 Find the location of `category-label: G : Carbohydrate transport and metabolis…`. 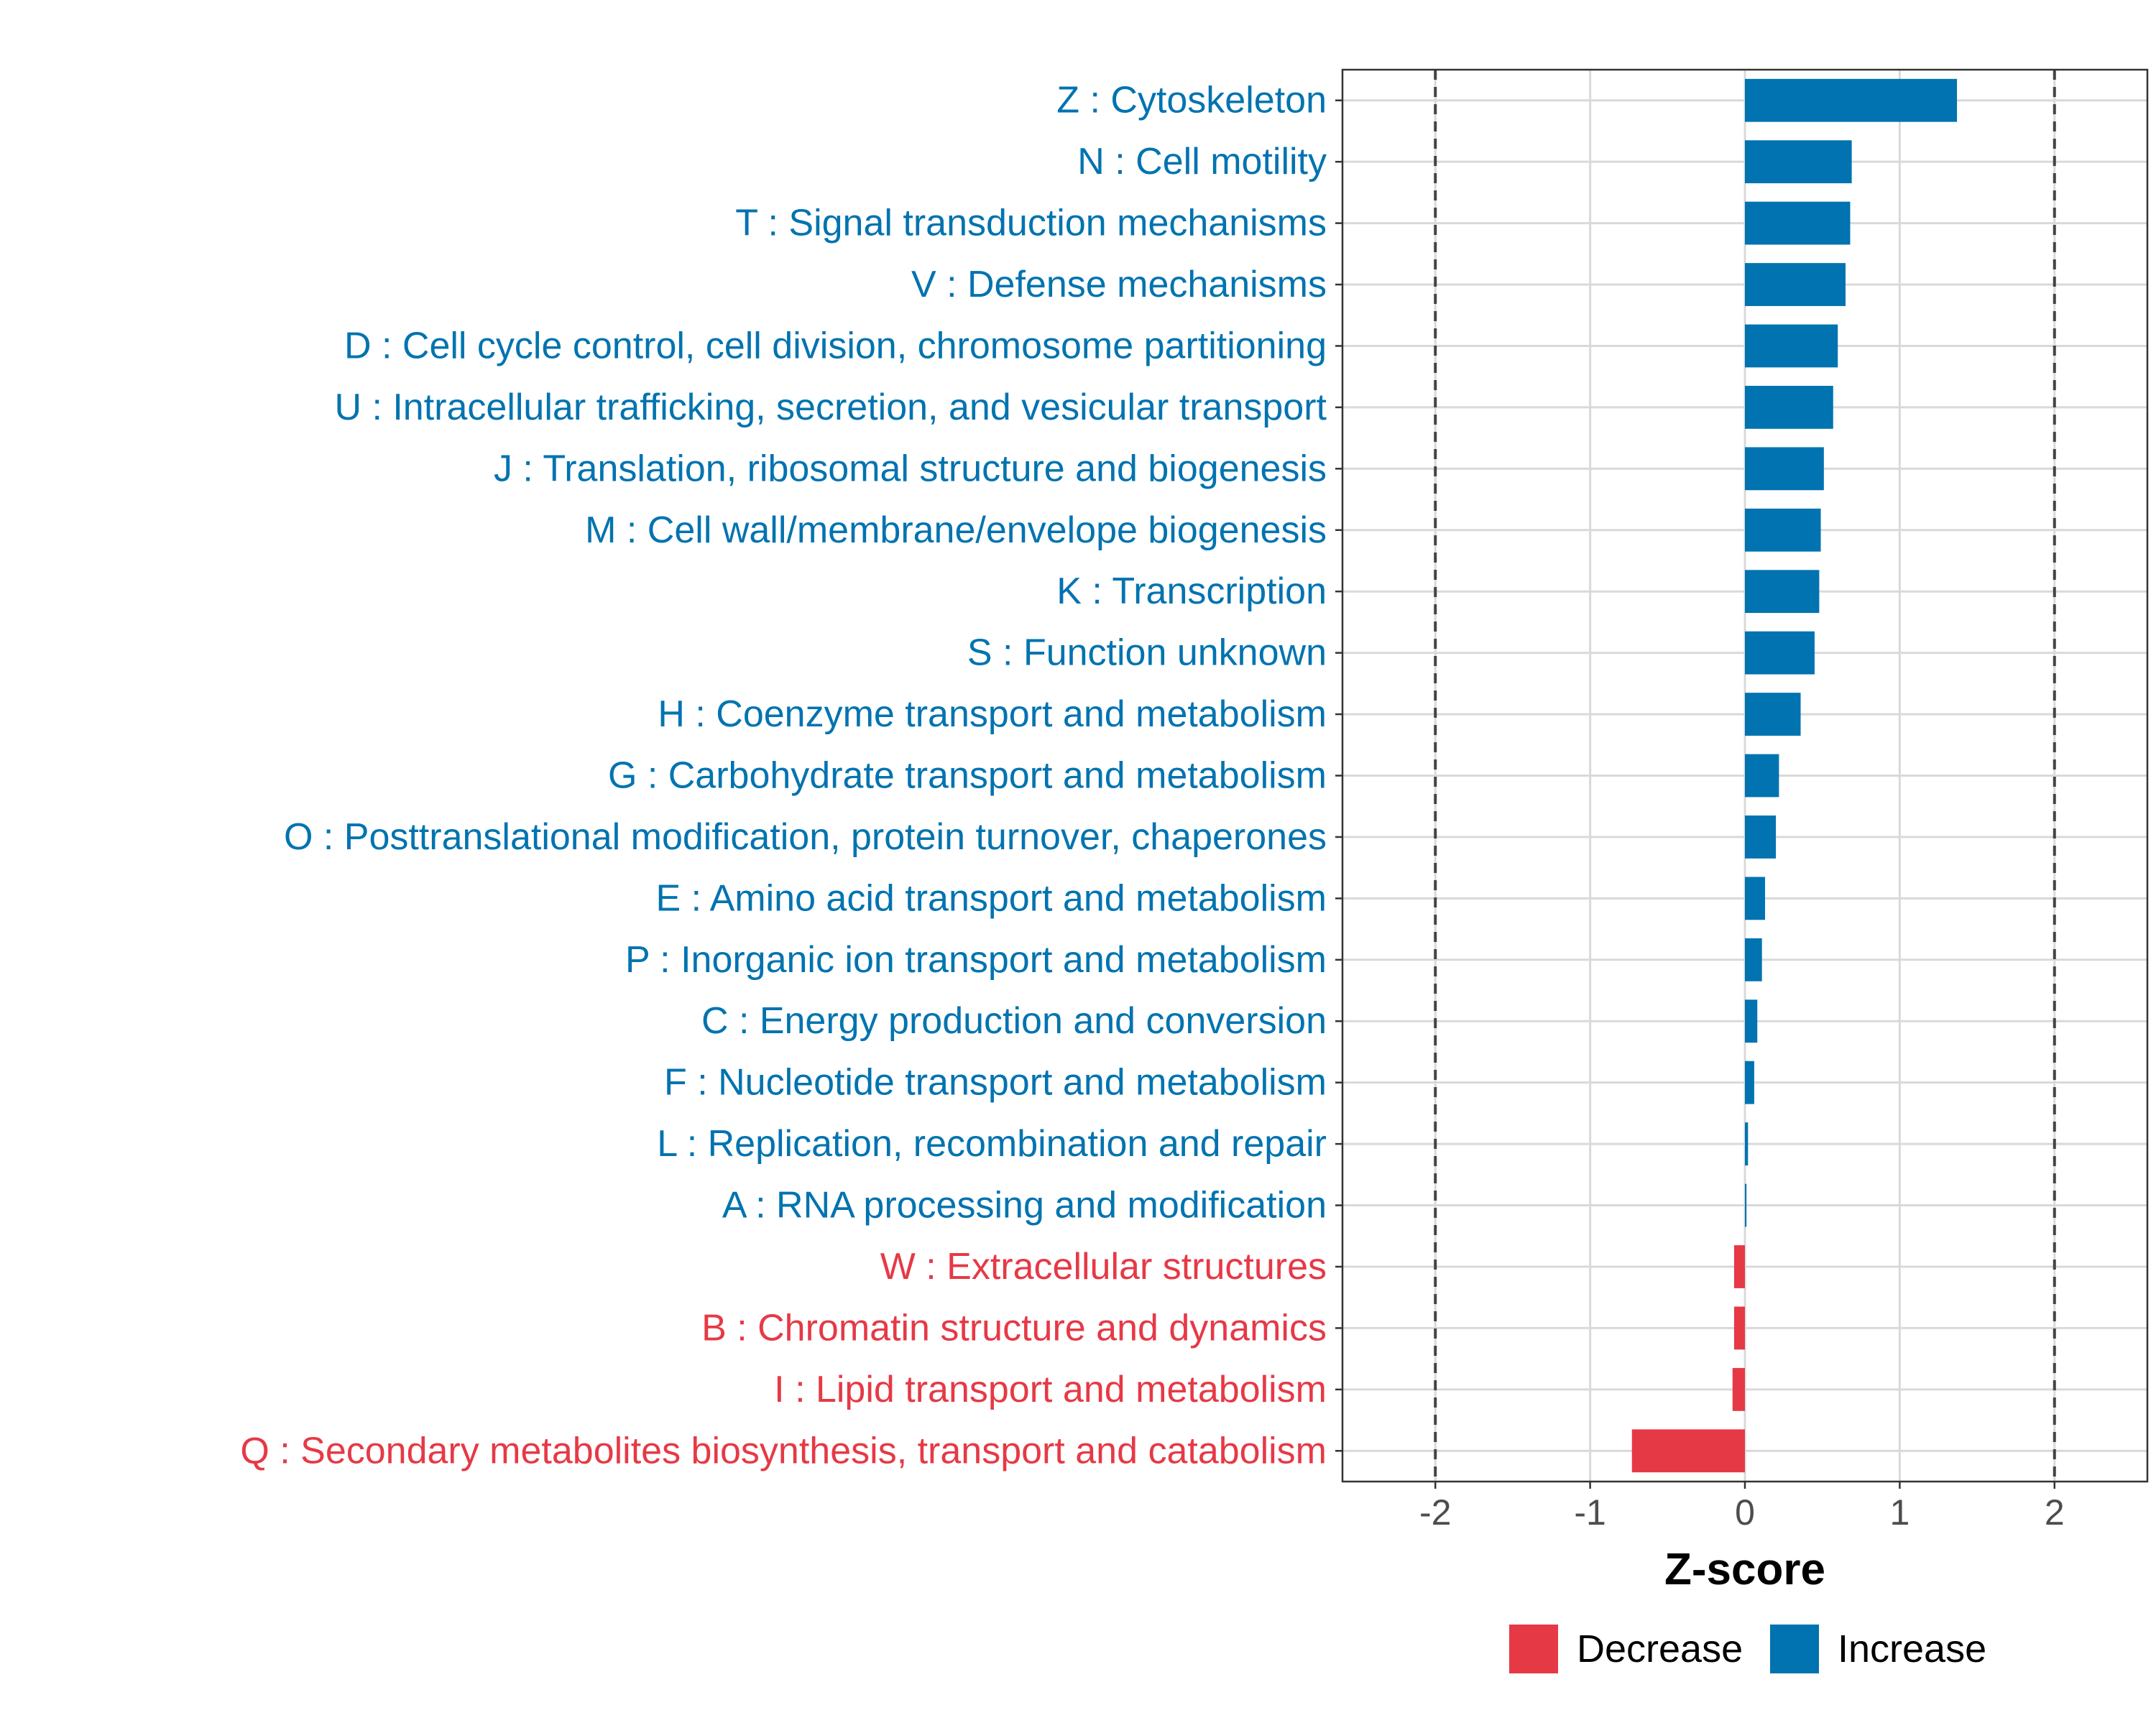

category-label: G : Carbohydrate transport and metabolis… is located at coordinates (967, 776).